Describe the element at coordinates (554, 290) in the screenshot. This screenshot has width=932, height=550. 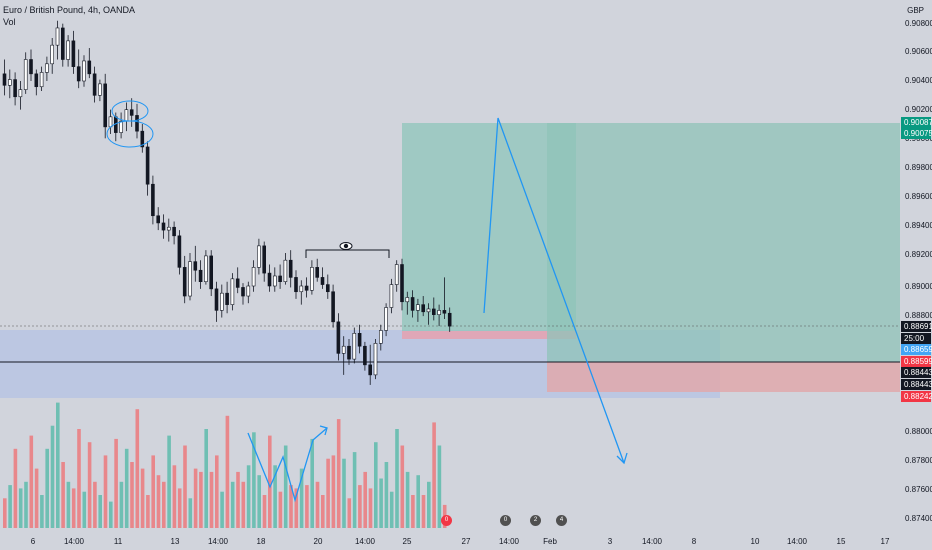
I see `projection-arrow` at that location.